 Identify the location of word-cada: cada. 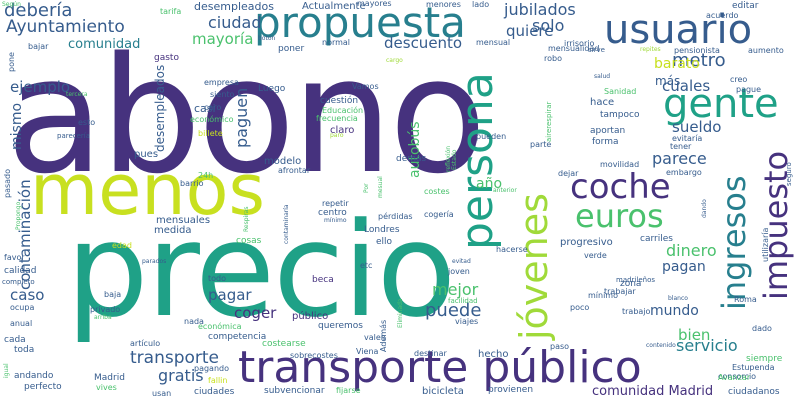
(15, 340).